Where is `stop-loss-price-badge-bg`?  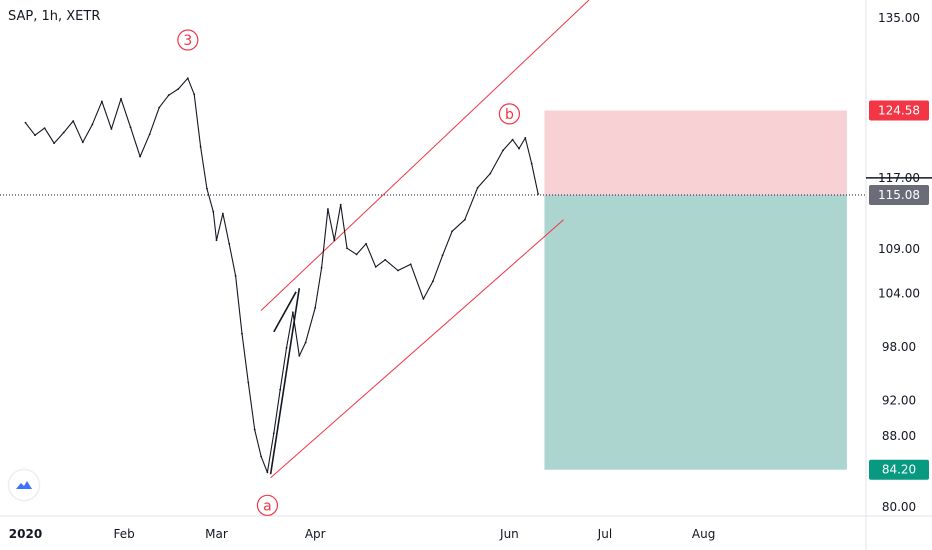
stop-loss-price-badge-bg is located at coordinates (899, 110).